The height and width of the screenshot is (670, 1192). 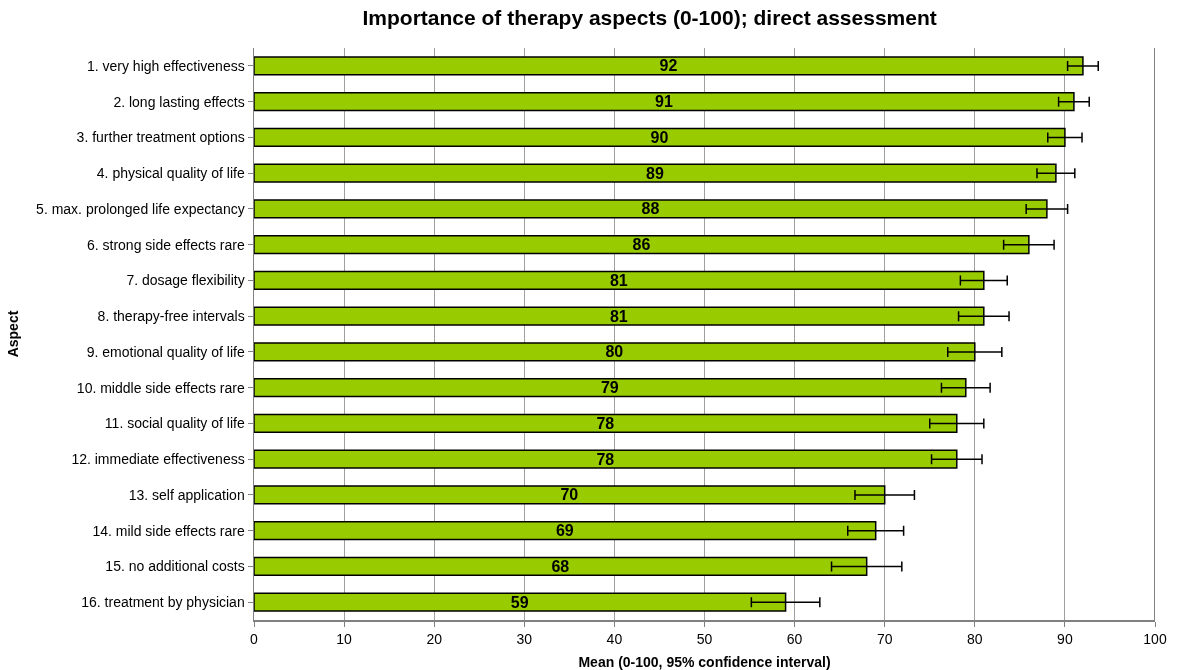 I want to click on data-label: 69, so click(x=564, y=531).